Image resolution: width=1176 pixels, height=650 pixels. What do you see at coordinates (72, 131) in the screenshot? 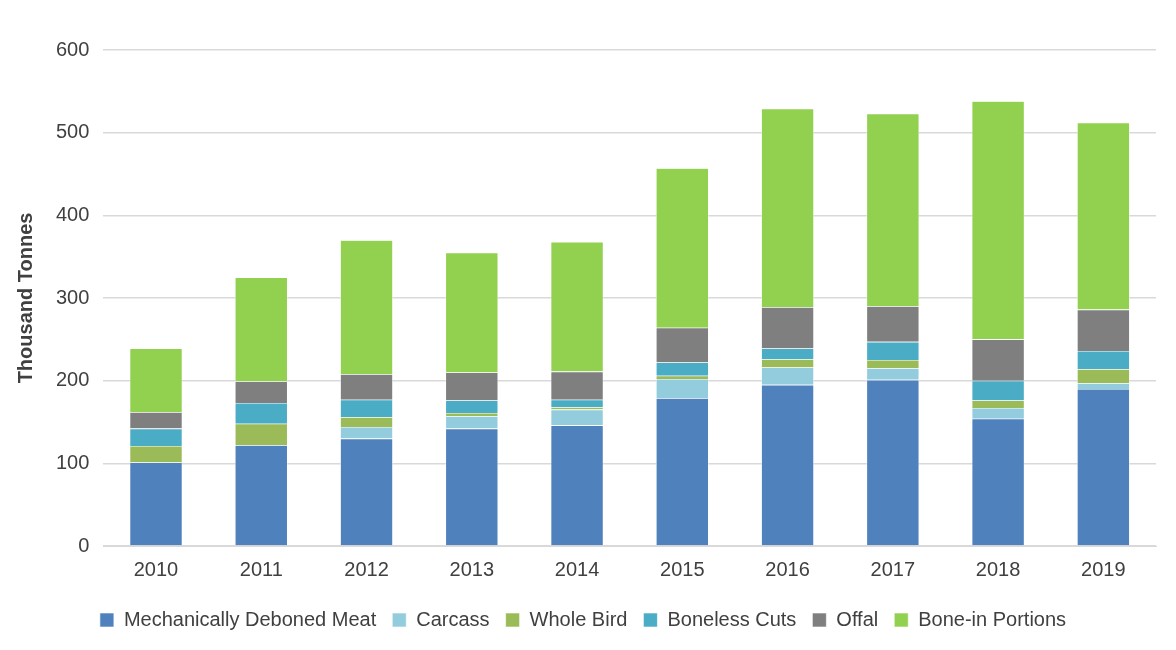
I see `y-tick-label: 500` at bounding box center [72, 131].